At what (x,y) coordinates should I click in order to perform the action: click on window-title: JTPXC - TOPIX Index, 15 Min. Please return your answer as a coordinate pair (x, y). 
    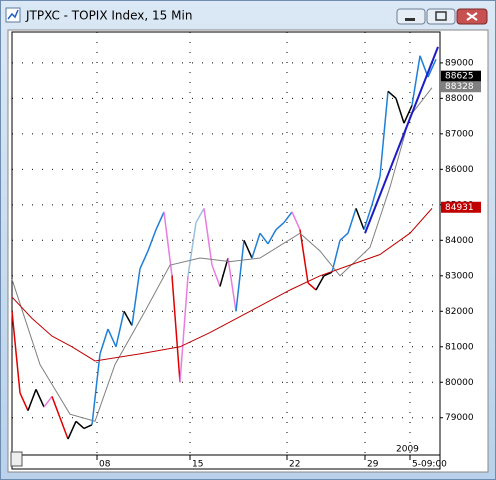
    Looking at the image, I should click on (108, 16).